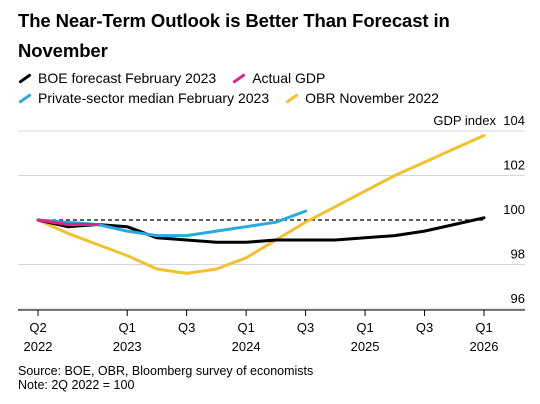  I want to click on legend-item-private: Private-sector median February 2023, so click(143, 98).